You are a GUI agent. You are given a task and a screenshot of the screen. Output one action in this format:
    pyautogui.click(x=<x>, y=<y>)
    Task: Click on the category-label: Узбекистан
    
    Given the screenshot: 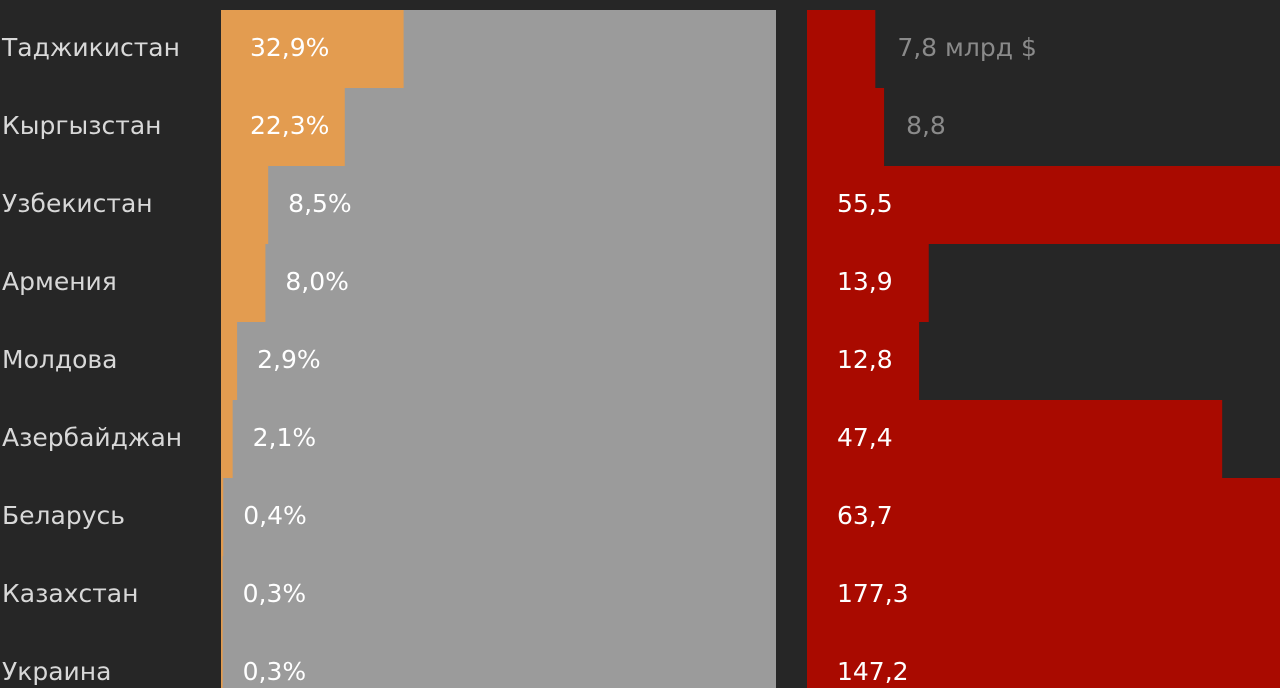 What is the action you would take?
    pyautogui.click(x=77, y=203)
    